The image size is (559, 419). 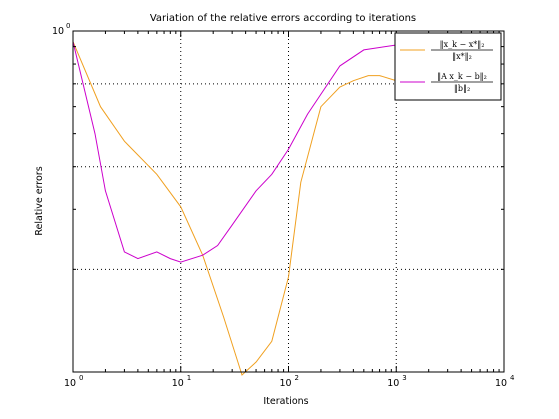 What do you see at coordinates (512, 378) in the screenshot?
I see `x-tick-exponent: 4` at bounding box center [512, 378].